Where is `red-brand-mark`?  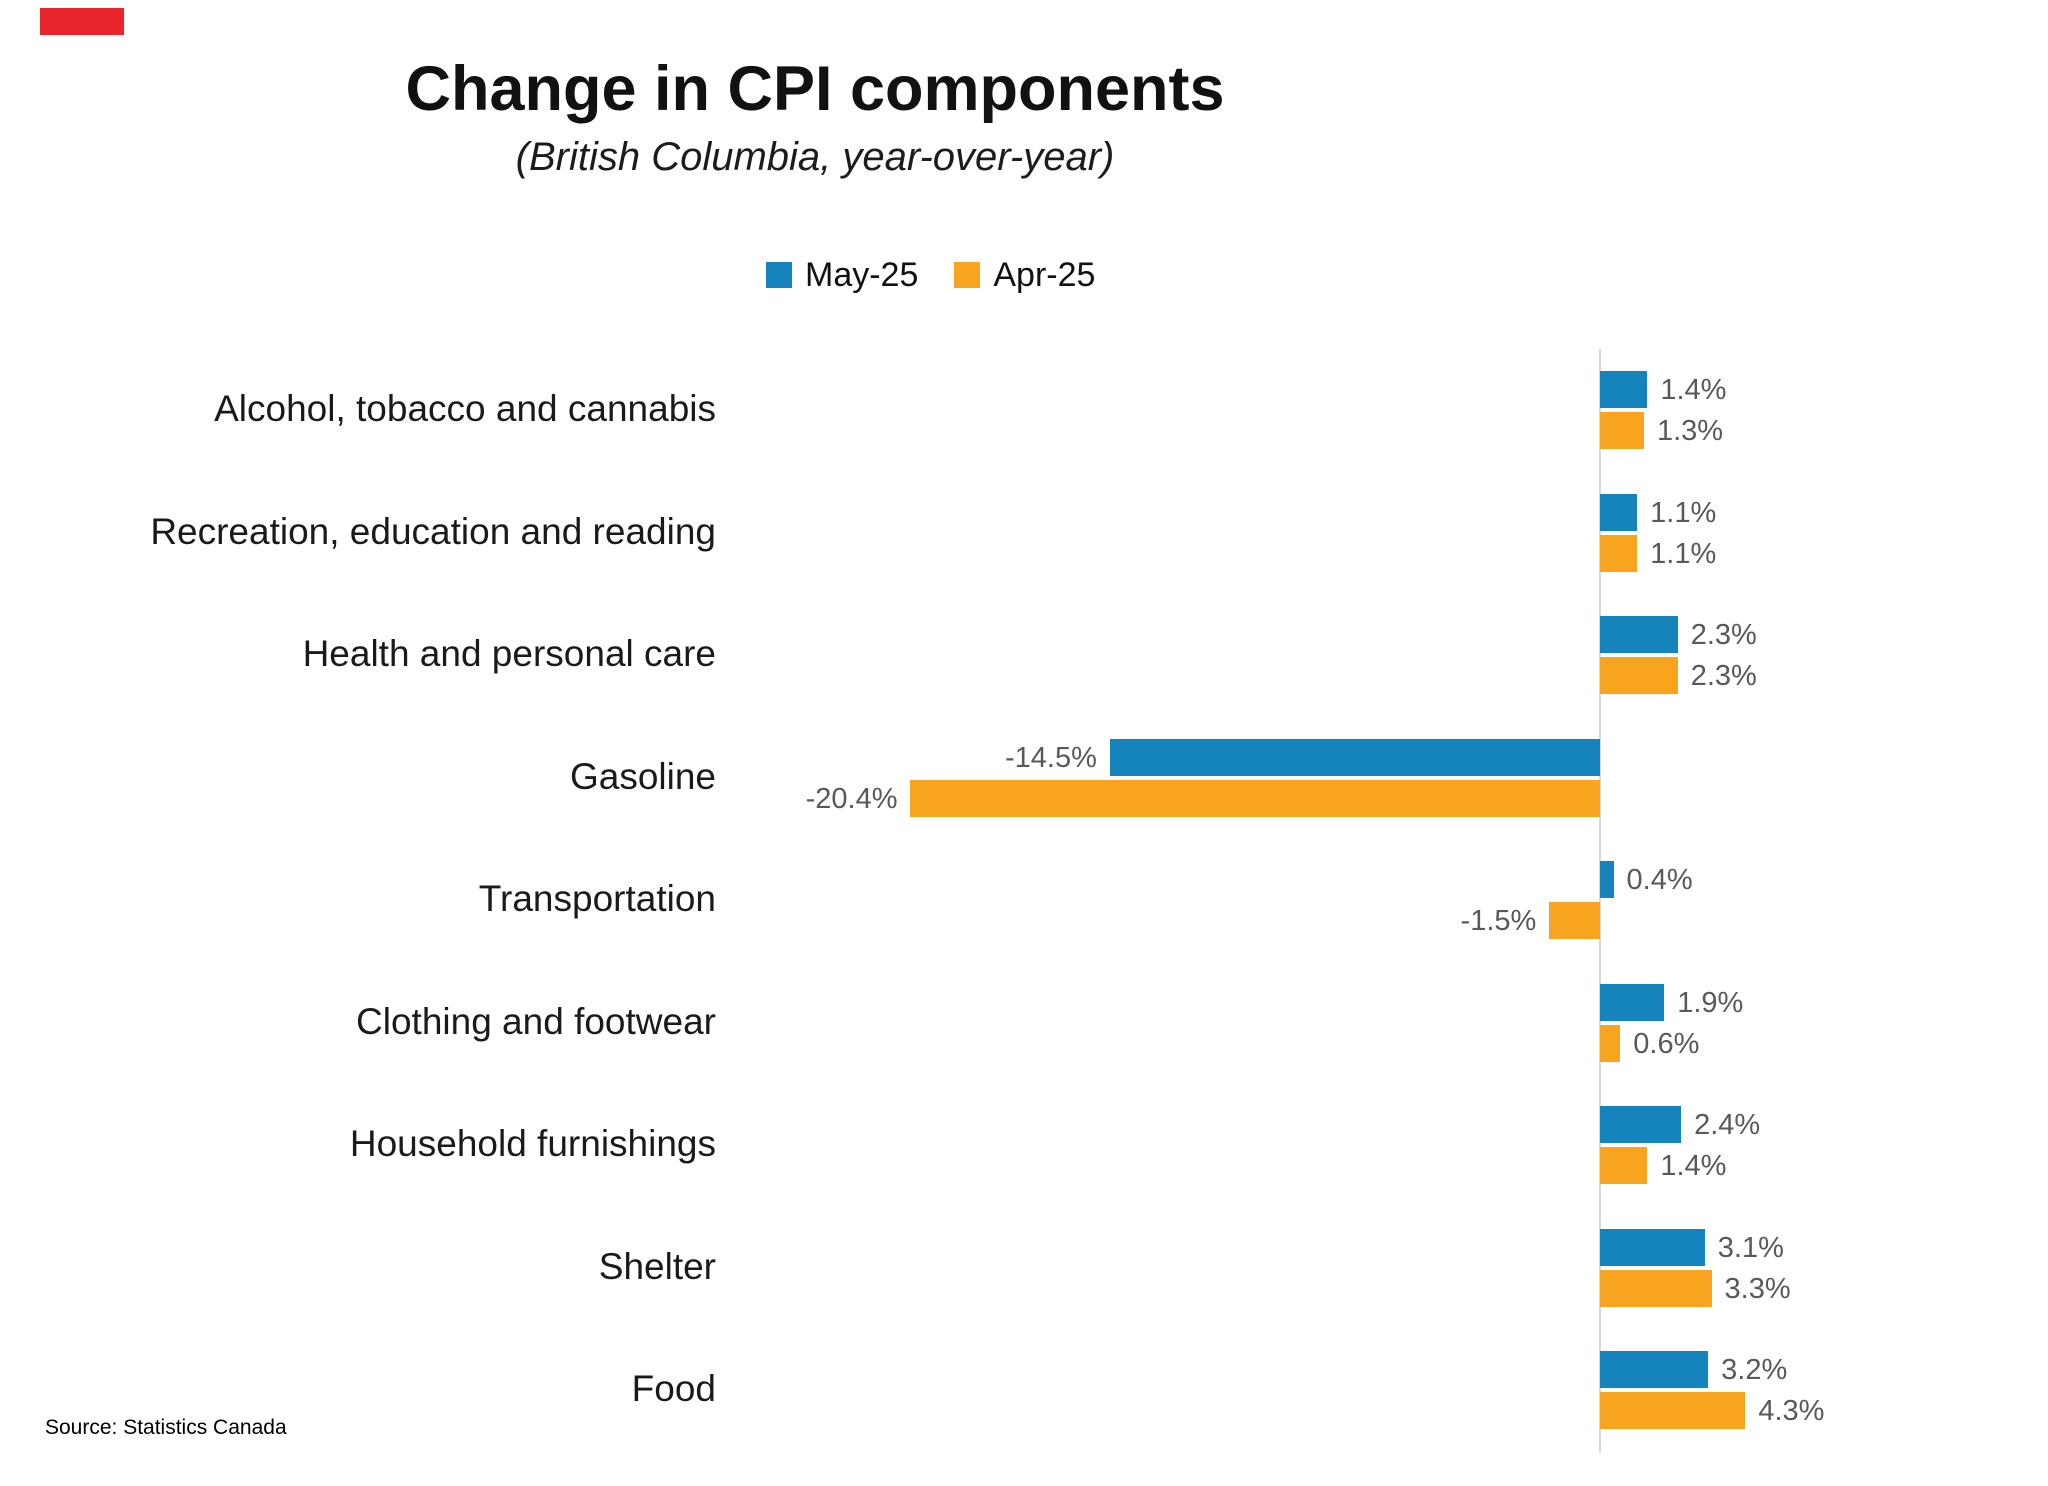
red-brand-mark is located at coordinates (82, 21).